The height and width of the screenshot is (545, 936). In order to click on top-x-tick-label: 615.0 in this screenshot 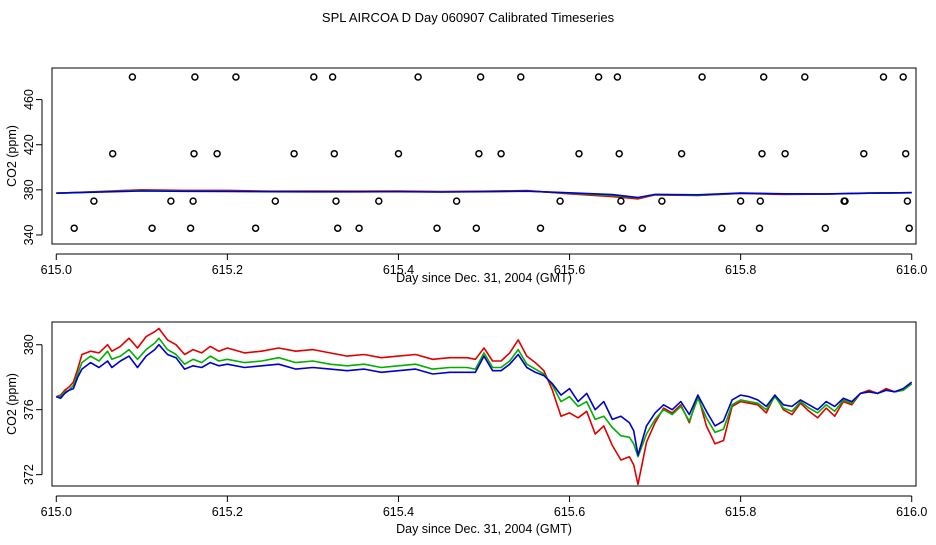, I will do `click(56, 270)`.